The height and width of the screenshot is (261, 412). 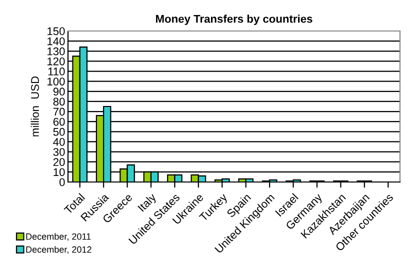 I want to click on y-tick-label: 40, so click(x=59, y=142).